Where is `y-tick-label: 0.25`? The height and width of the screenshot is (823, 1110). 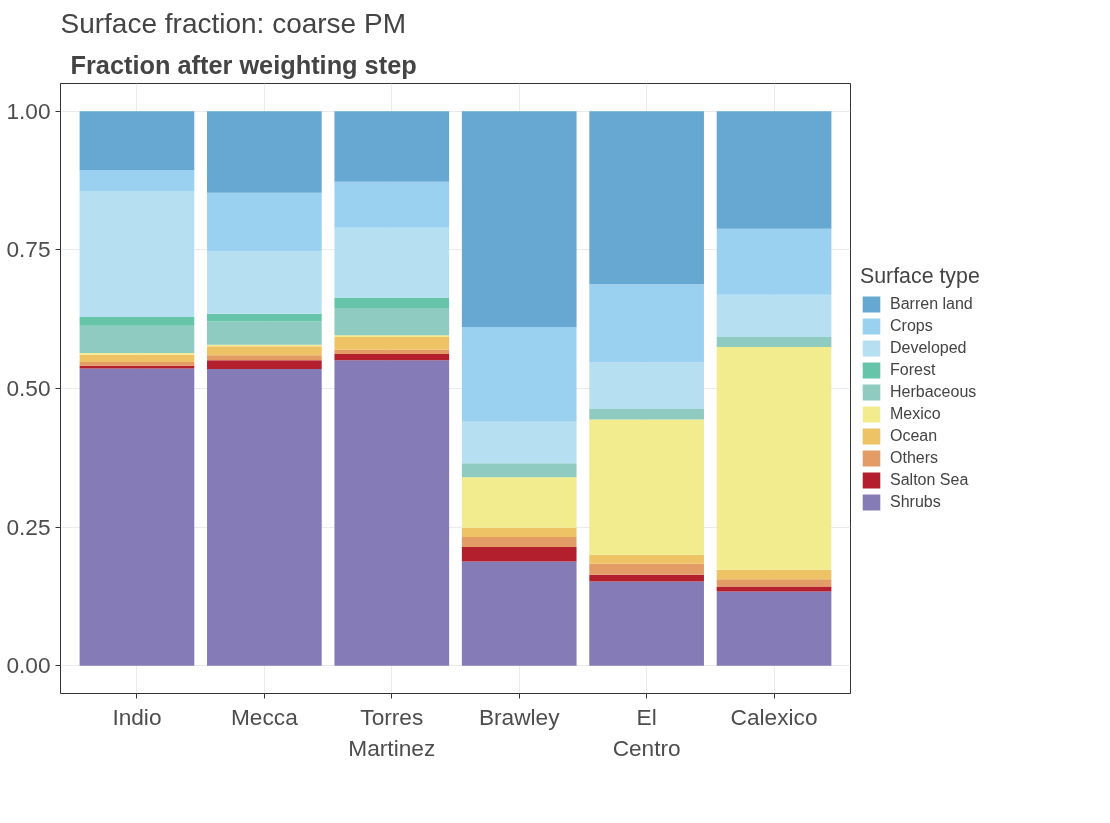 y-tick-label: 0.25 is located at coordinates (28, 526).